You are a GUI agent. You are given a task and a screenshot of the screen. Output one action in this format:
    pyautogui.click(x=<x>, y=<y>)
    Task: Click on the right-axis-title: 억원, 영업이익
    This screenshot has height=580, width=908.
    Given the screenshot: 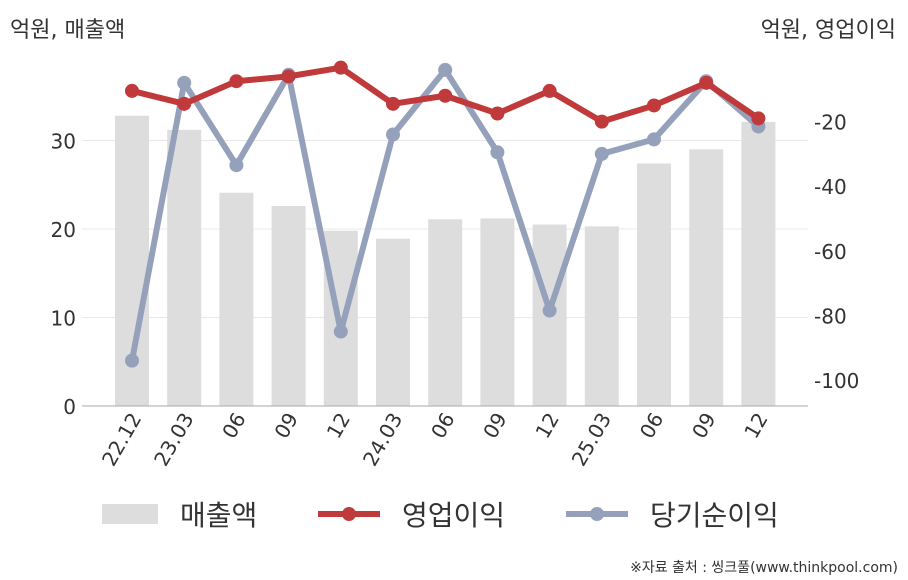 What is the action you would take?
    pyautogui.click(x=828, y=30)
    